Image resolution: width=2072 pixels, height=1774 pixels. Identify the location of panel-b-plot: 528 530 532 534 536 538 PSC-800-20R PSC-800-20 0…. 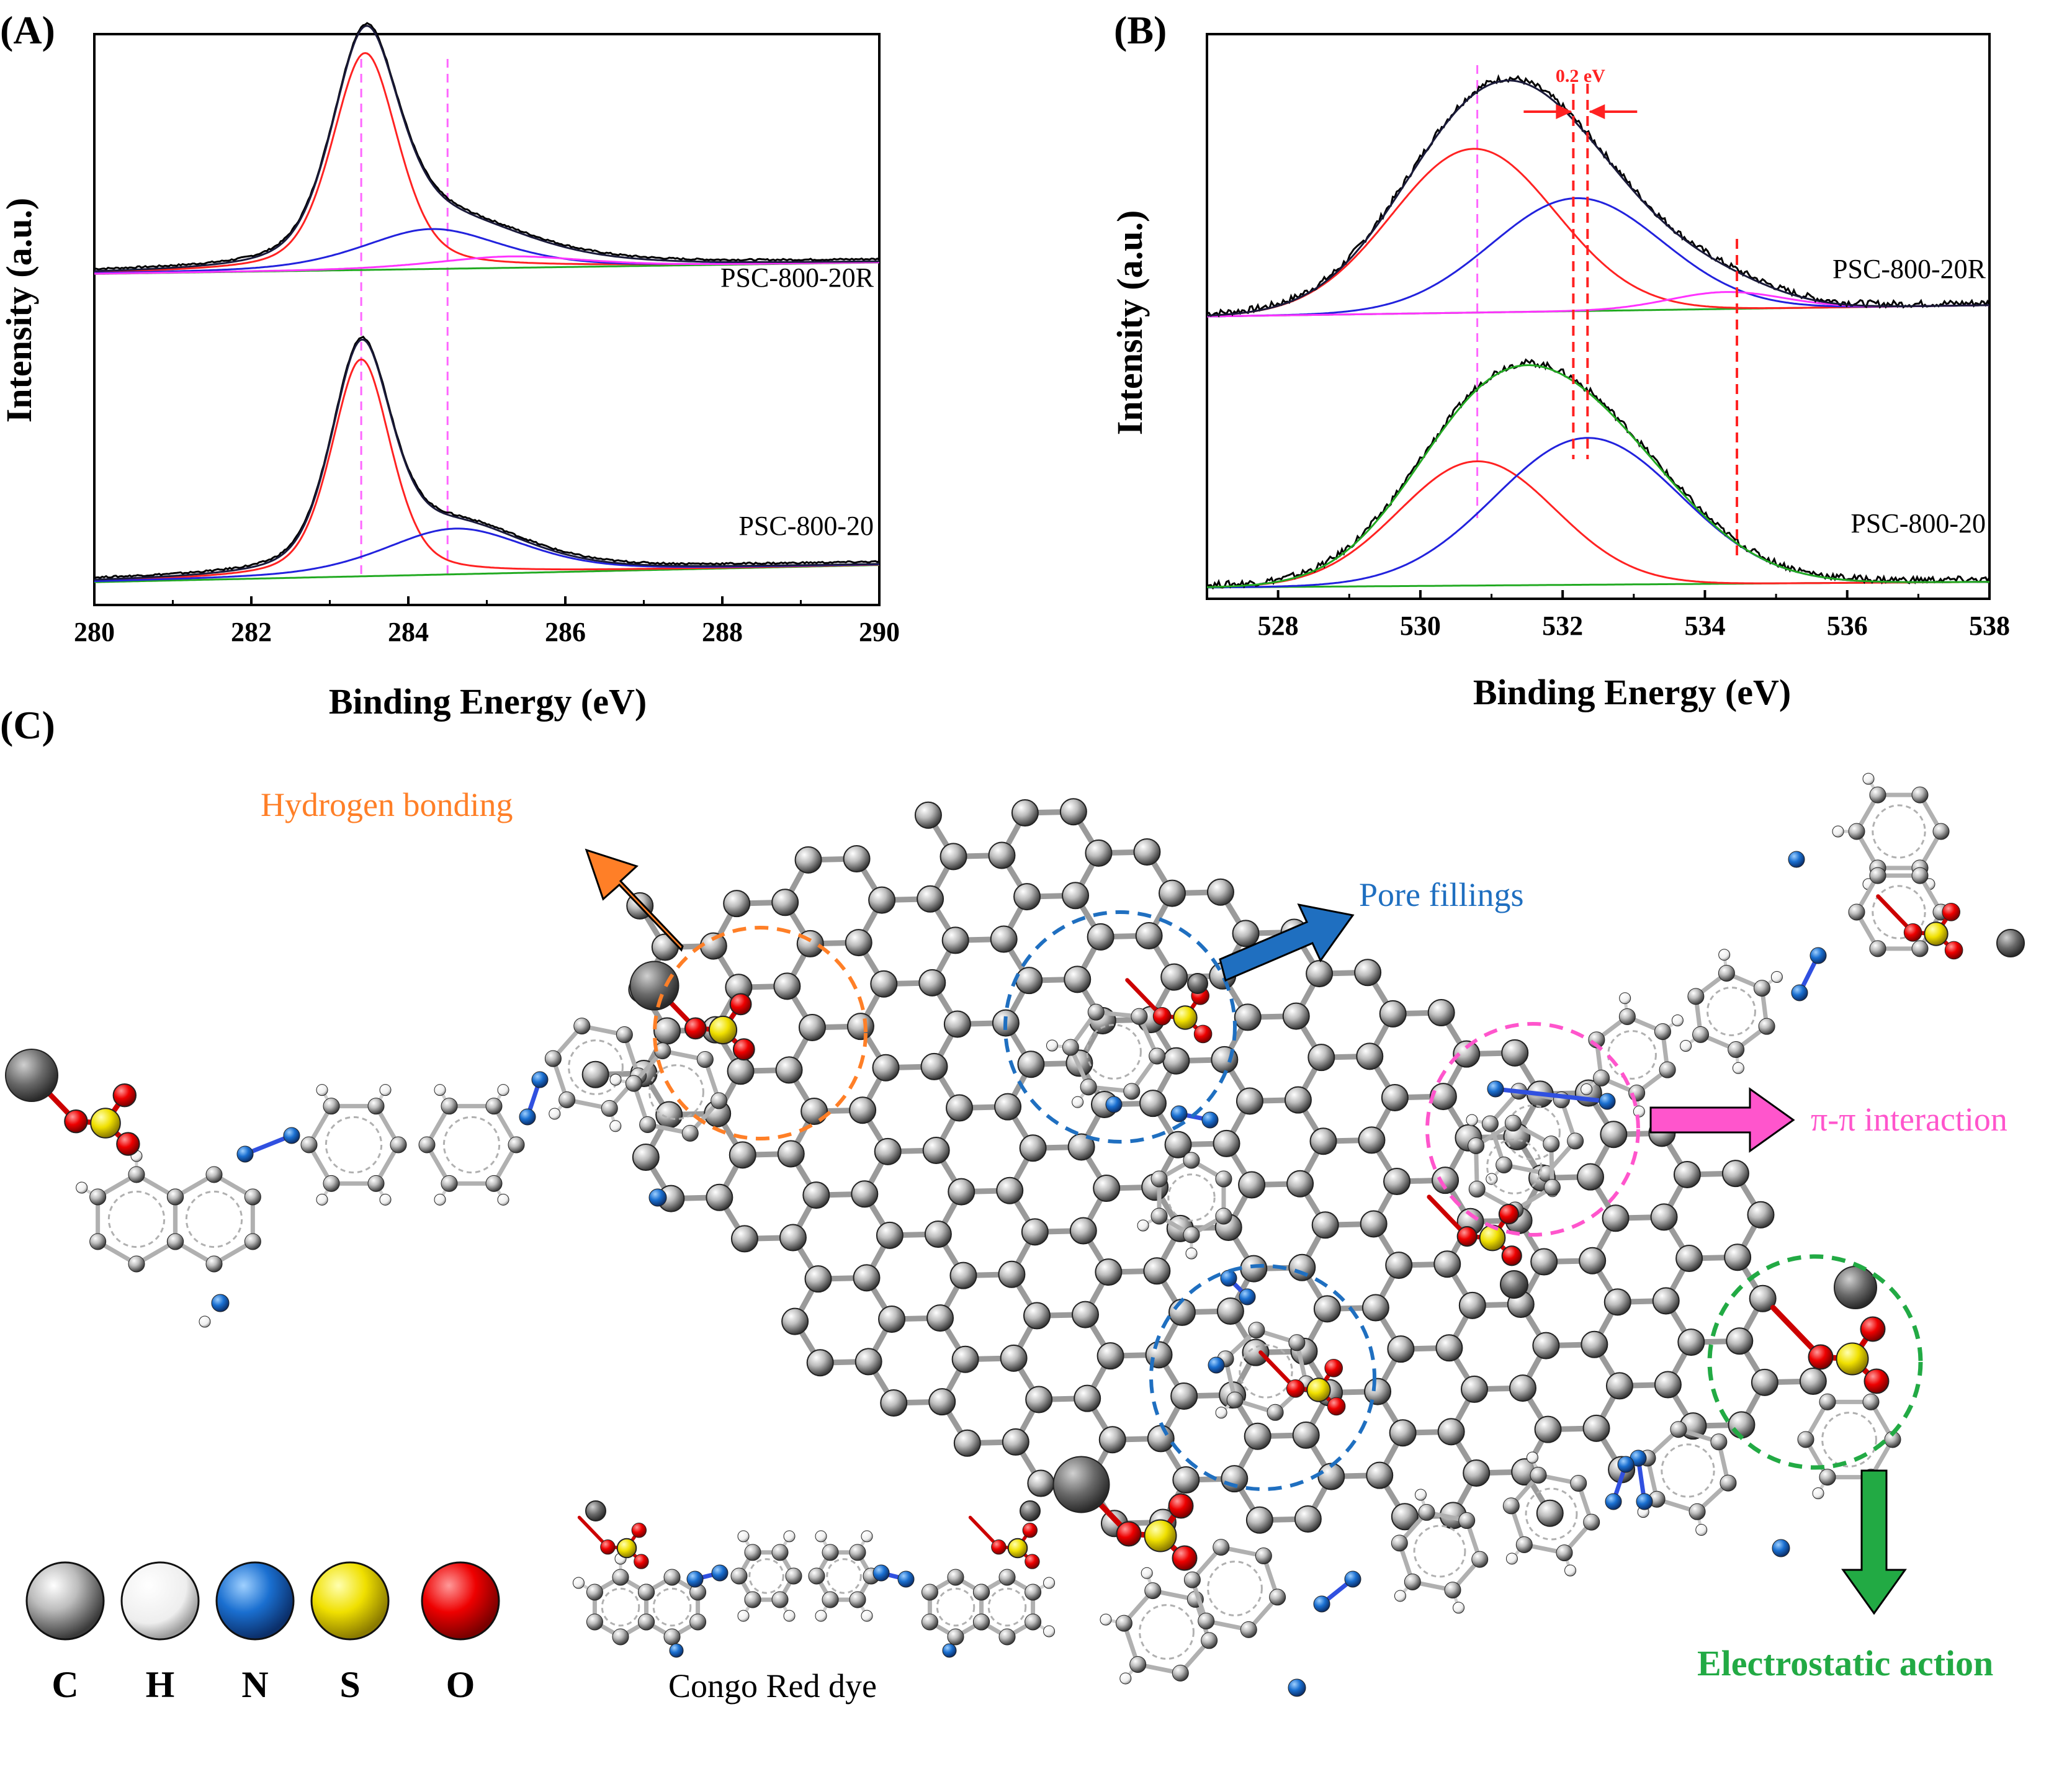
(1608, 337).